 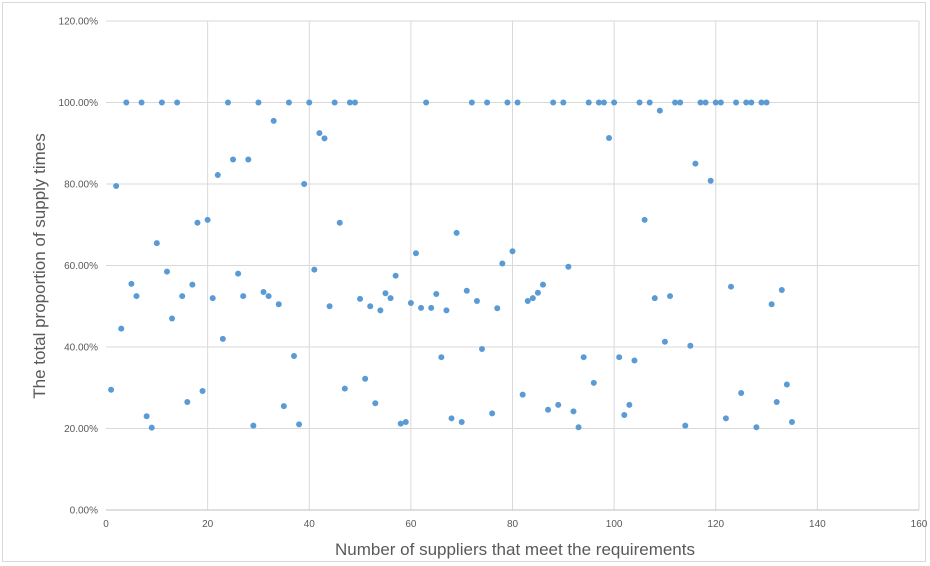 I want to click on y-tick-label: 60.00%, so click(x=81, y=266).